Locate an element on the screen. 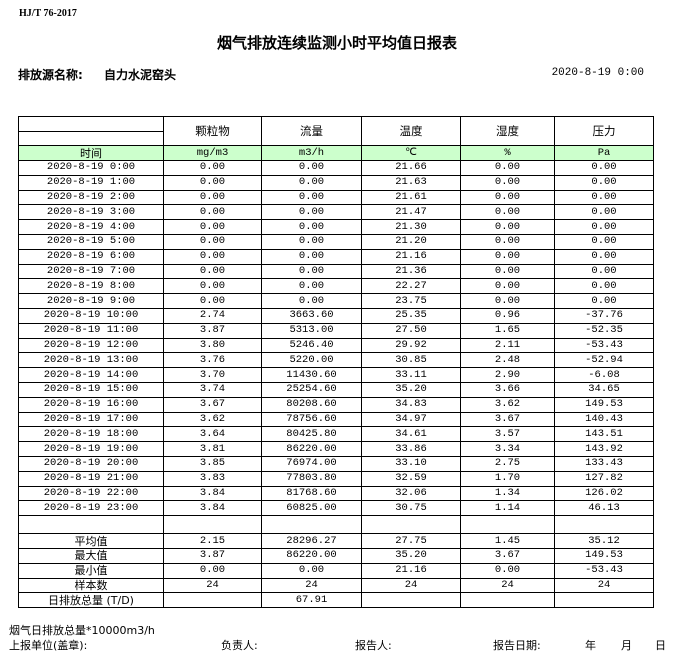 The height and width of the screenshot is (660, 674). value-cell: 1.45 is located at coordinates (507, 541).